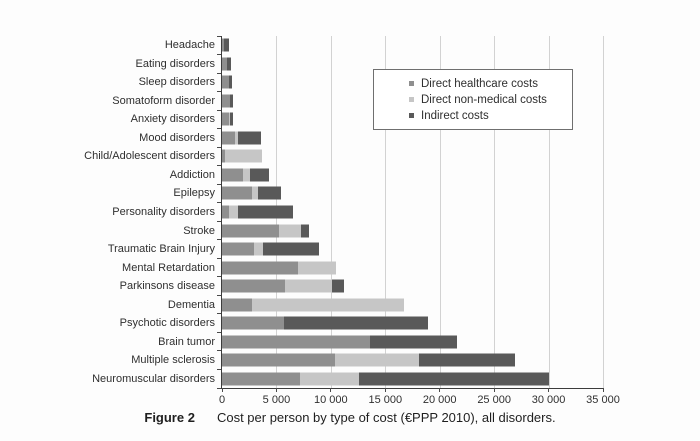 The image size is (700, 441). What do you see at coordinates (169, 417) in the screenshot?
I see `figure-caption-label: Figure 2` at bounding box center [169, 417].